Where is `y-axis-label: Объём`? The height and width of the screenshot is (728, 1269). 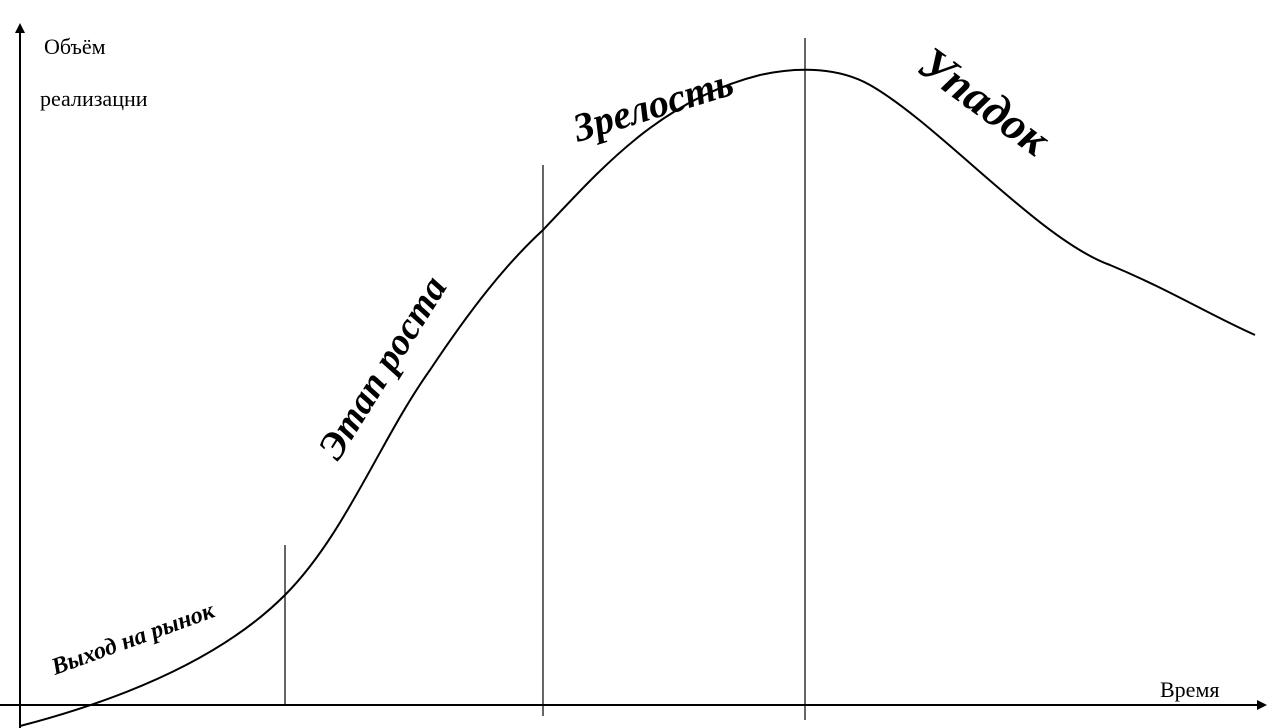
y-axis-label: Объём is located at coordinates (75, 46).